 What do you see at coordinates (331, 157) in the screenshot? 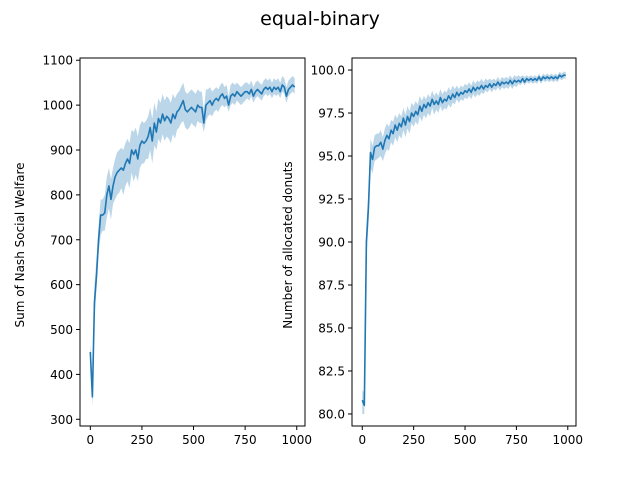
I see `y-tick-label: 95.0` at bounding box center [331, 157].